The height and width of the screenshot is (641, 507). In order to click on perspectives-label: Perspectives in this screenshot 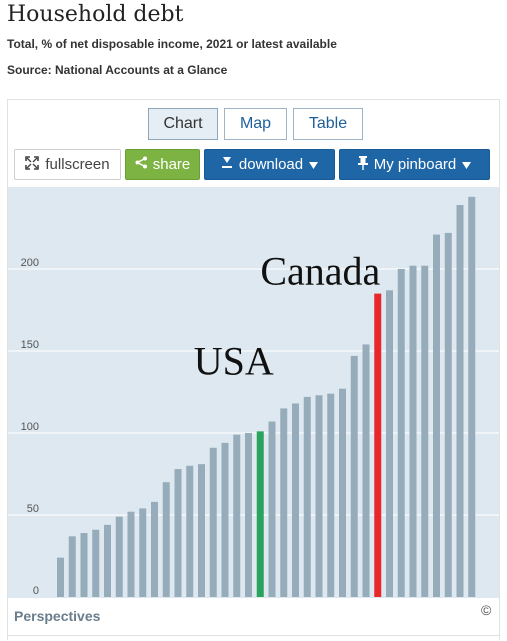, I will do `click(57, 616)`.